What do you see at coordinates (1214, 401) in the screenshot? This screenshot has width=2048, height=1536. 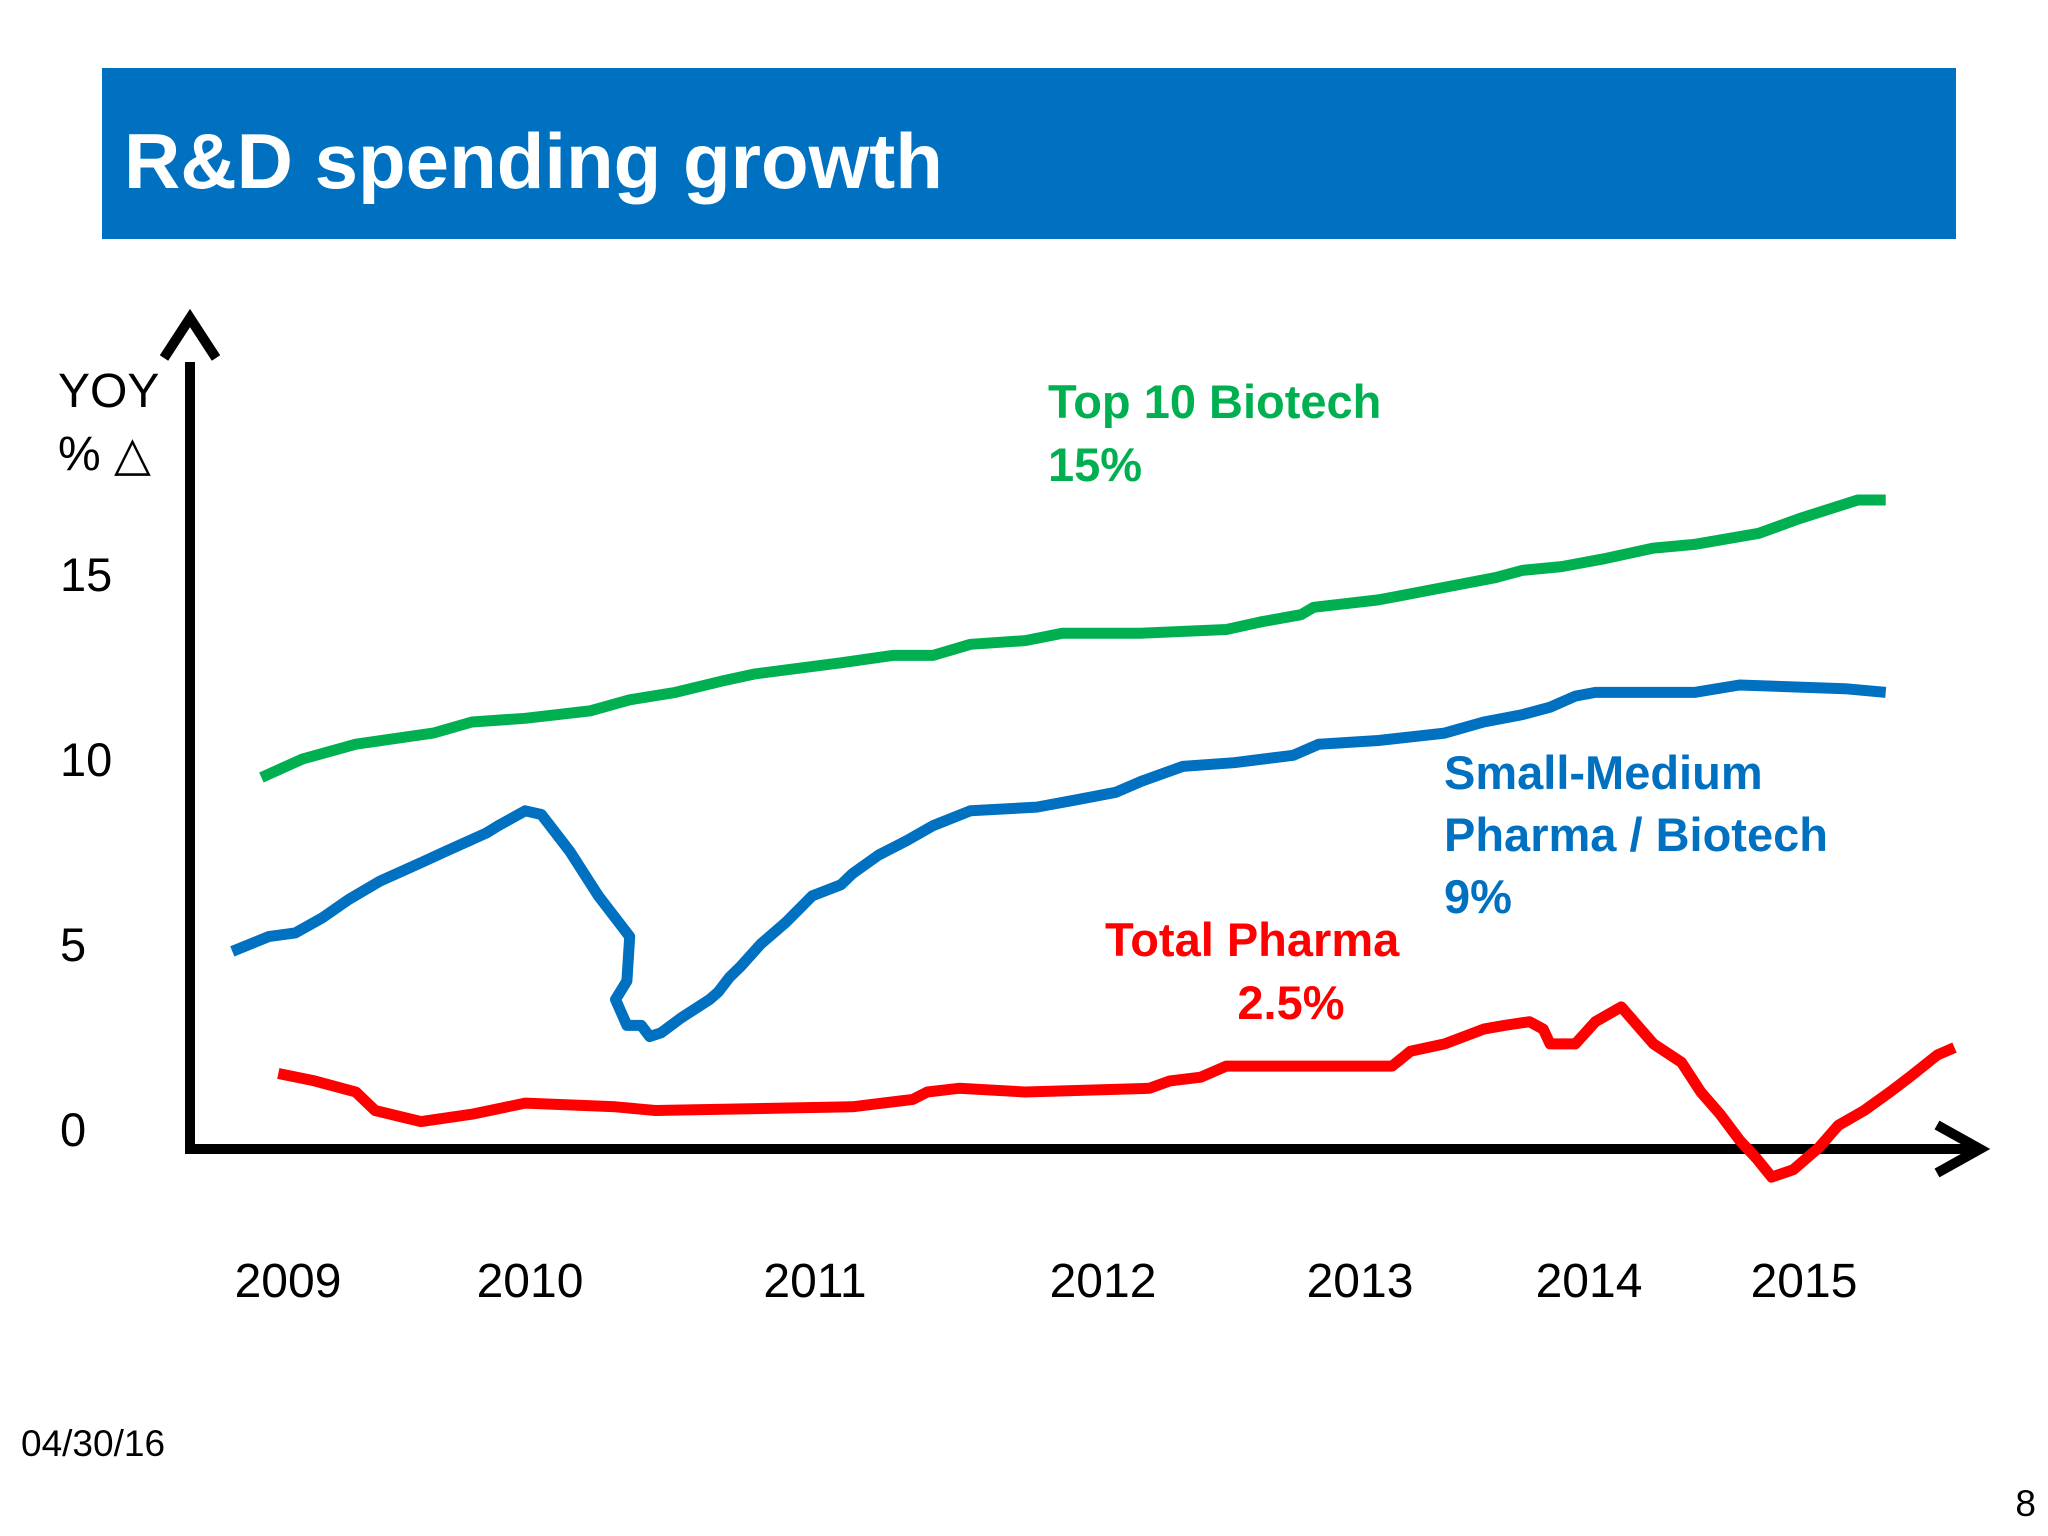 I see `label-top10-biotech: Top 10 Biotech` at bounding box center [1214, 401].